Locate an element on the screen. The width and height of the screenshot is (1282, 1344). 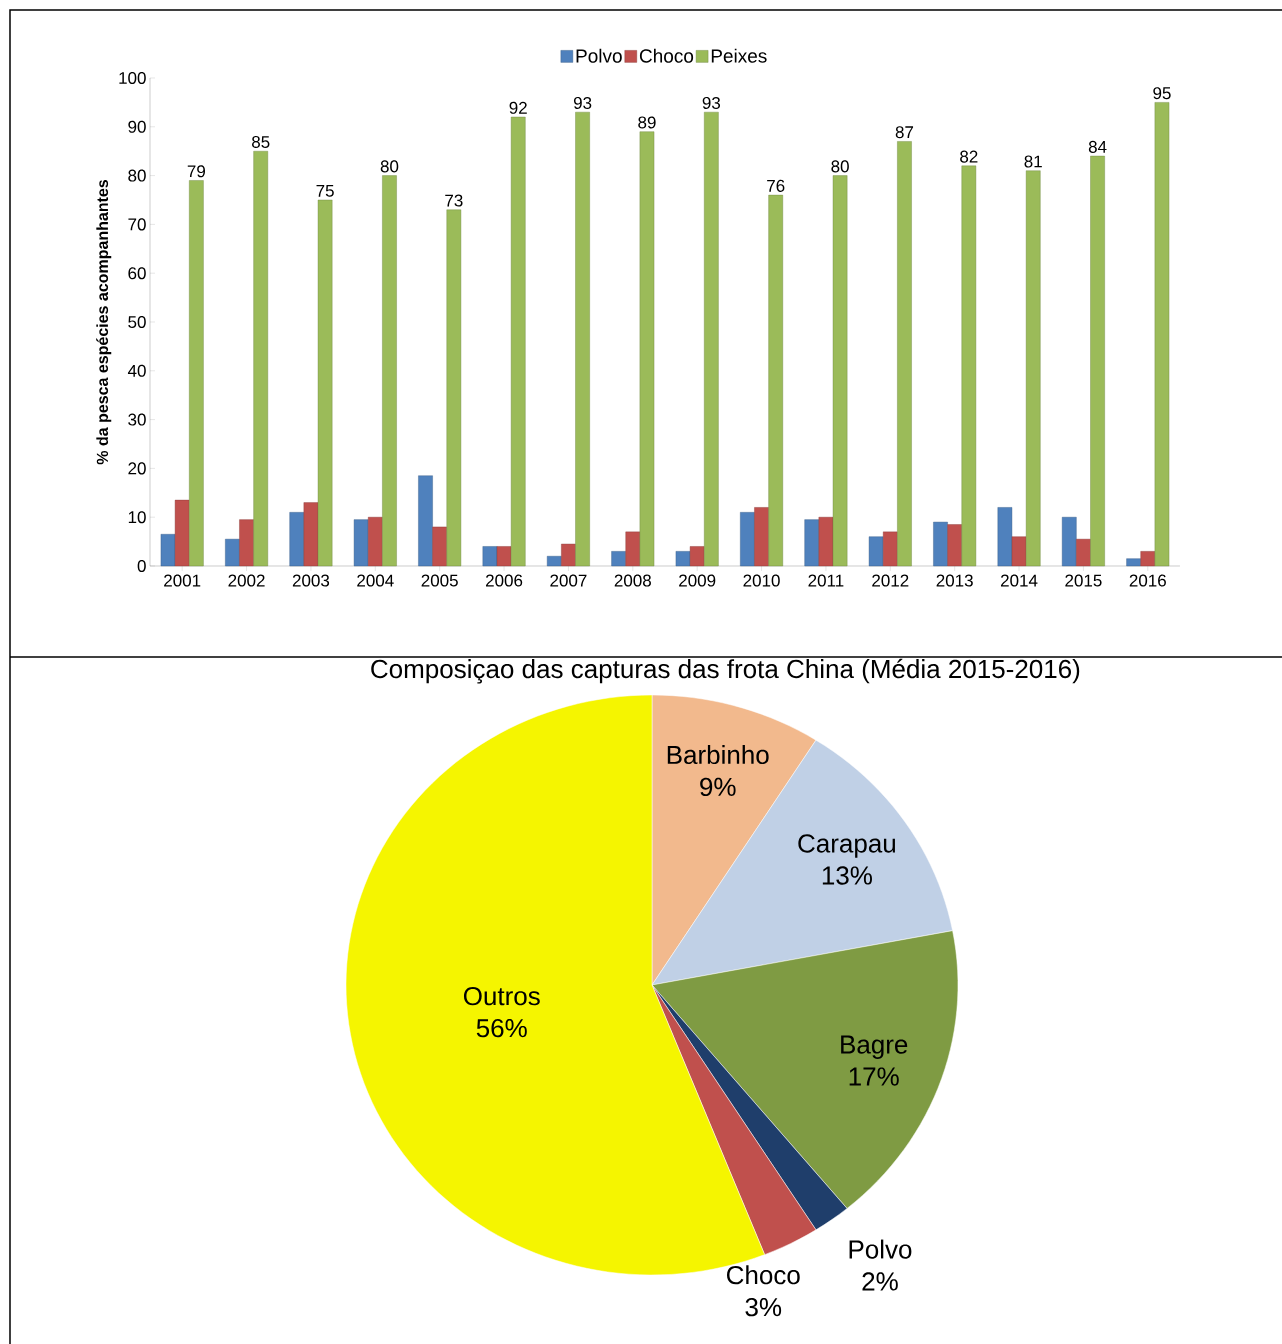
slice-label: Carapau is located at coordinates (847, 846).